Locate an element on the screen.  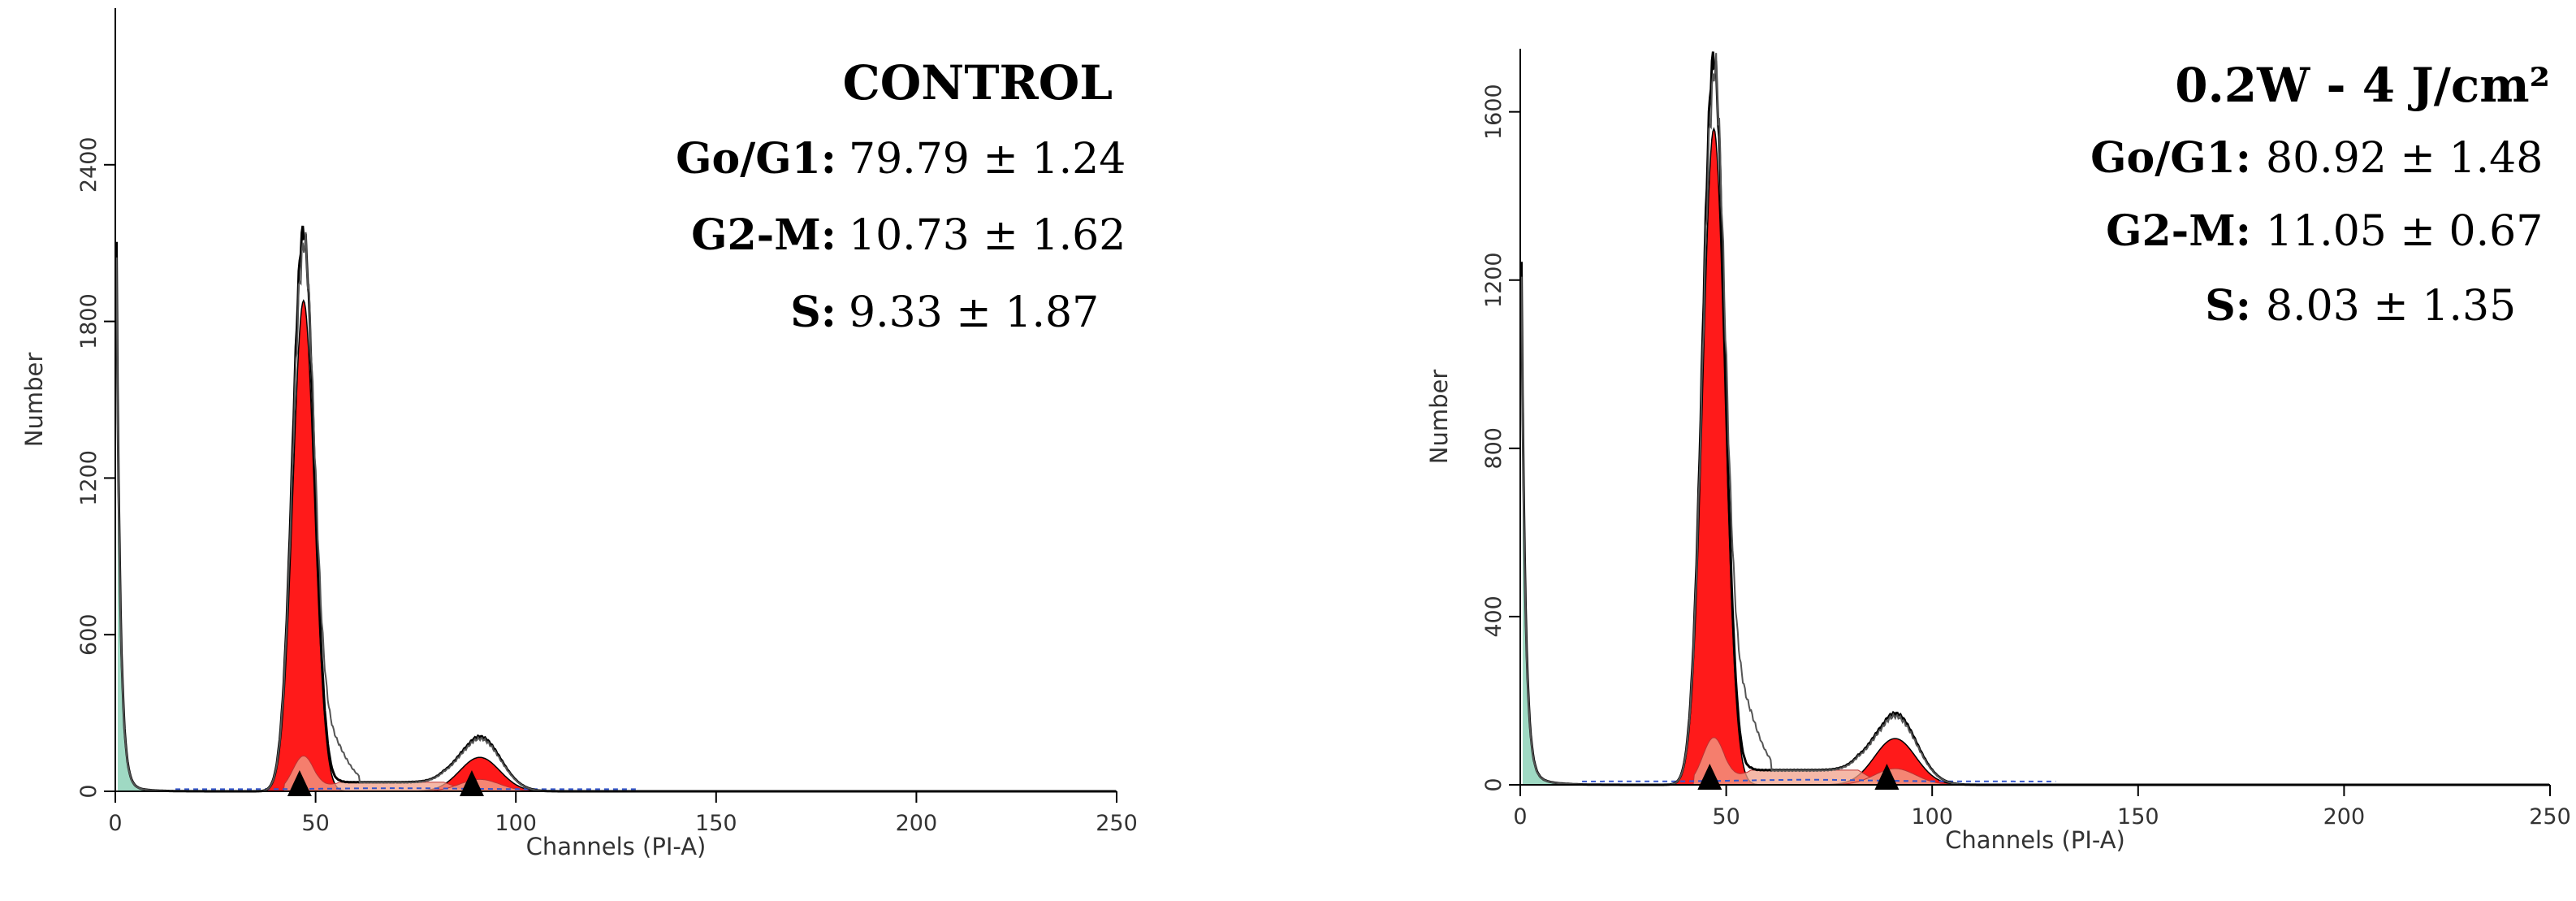
stat-value: 8.03 ± 1.35 is located at coordinates (2391, 306).